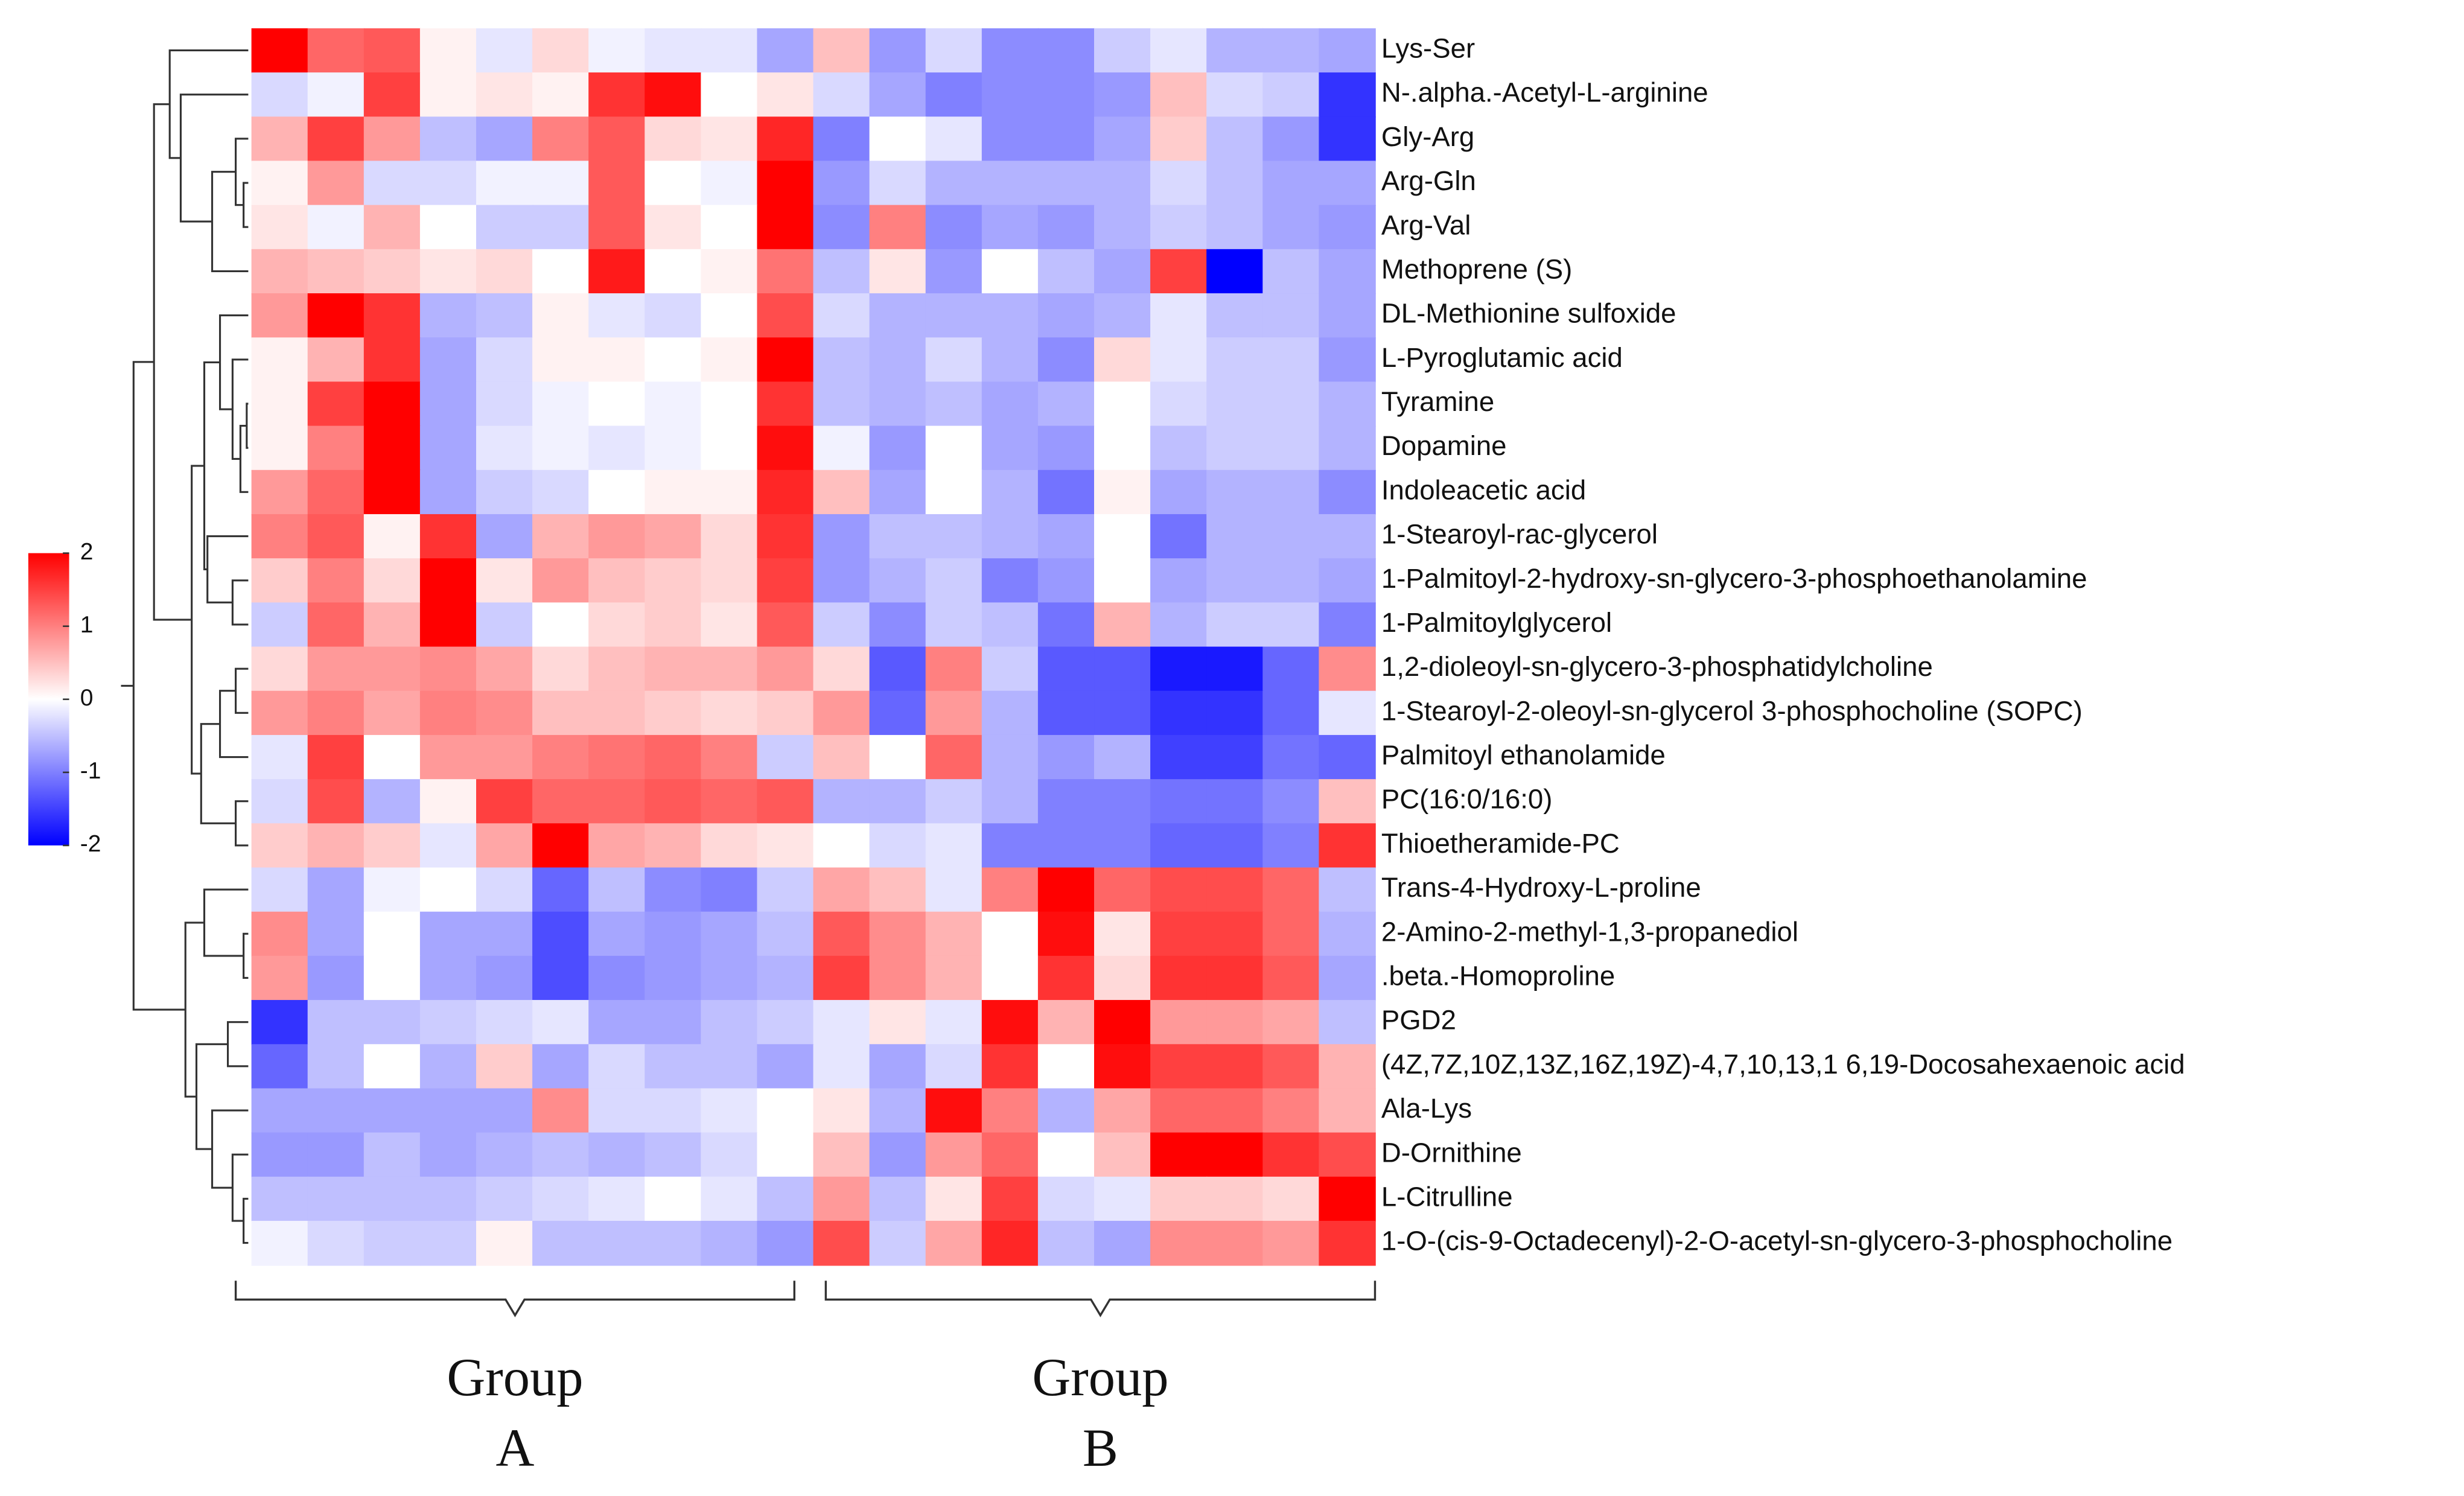  I want to click on row-label: .beta.-Homoproline, so click(1498, 976).